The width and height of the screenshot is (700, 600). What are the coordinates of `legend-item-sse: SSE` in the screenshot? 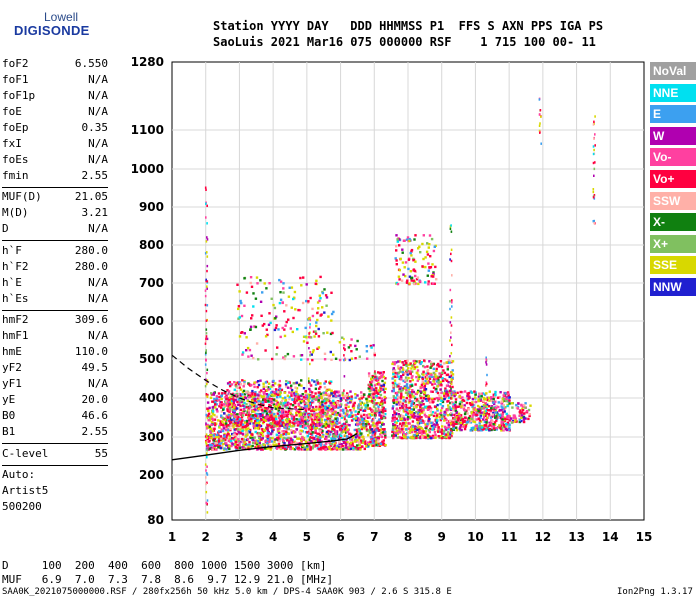 It's located at (673, 265).